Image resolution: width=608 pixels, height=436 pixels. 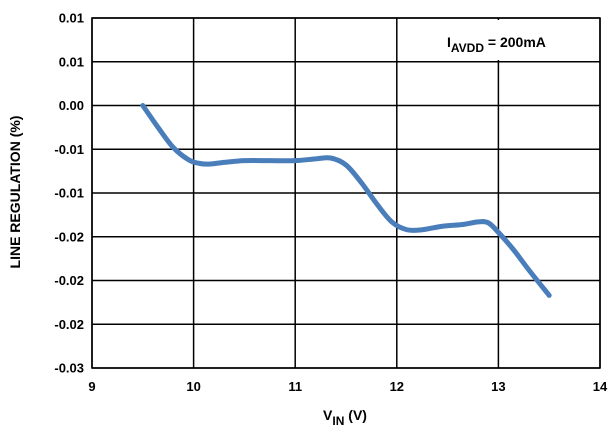 What do you see at coordinates (348, 386) in the screenshot?
I see `x-tick-labels: 9 10 11 12 13 14` at bounding box center [348, 386].